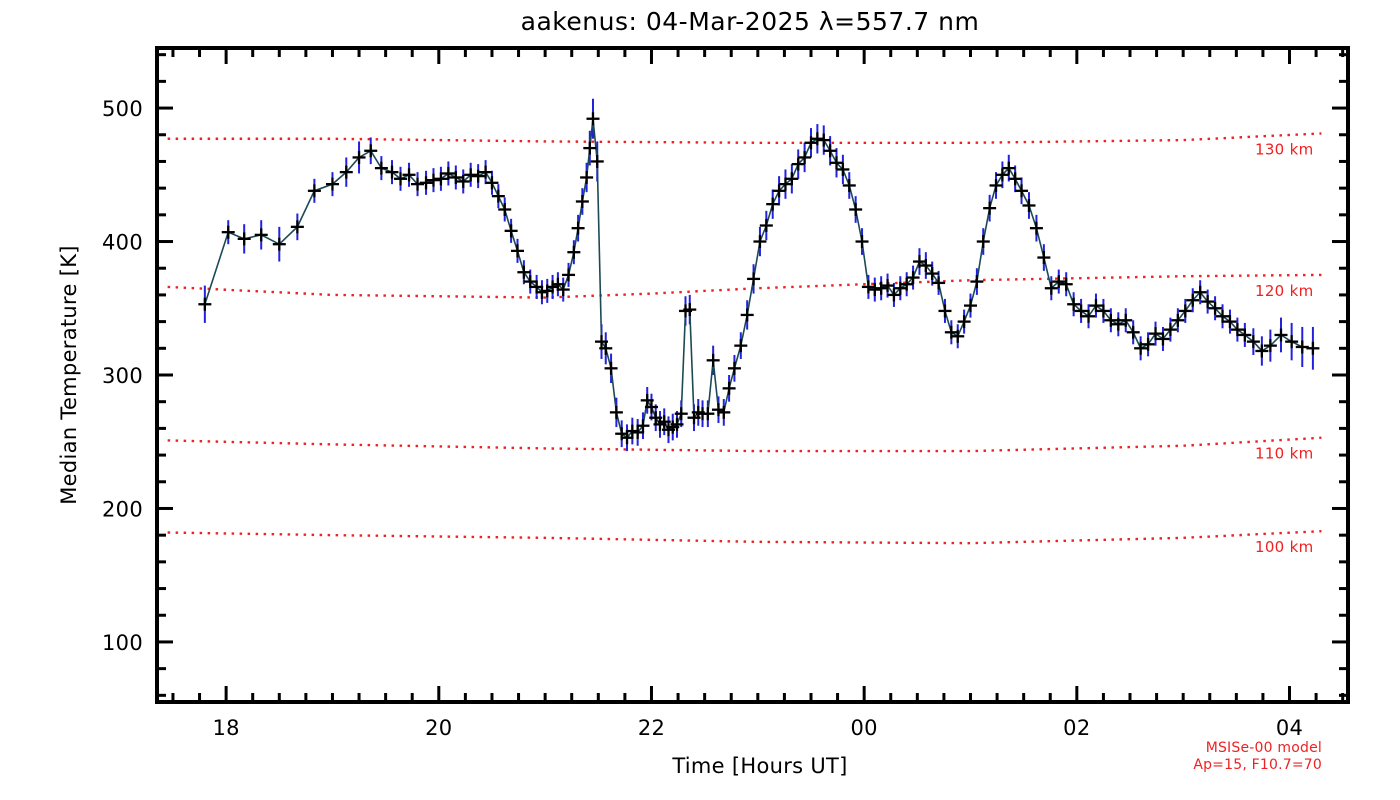 The width and height of the screenshot is (1400, 800). I want to click on ytick-label: 300, so click(122, 376).